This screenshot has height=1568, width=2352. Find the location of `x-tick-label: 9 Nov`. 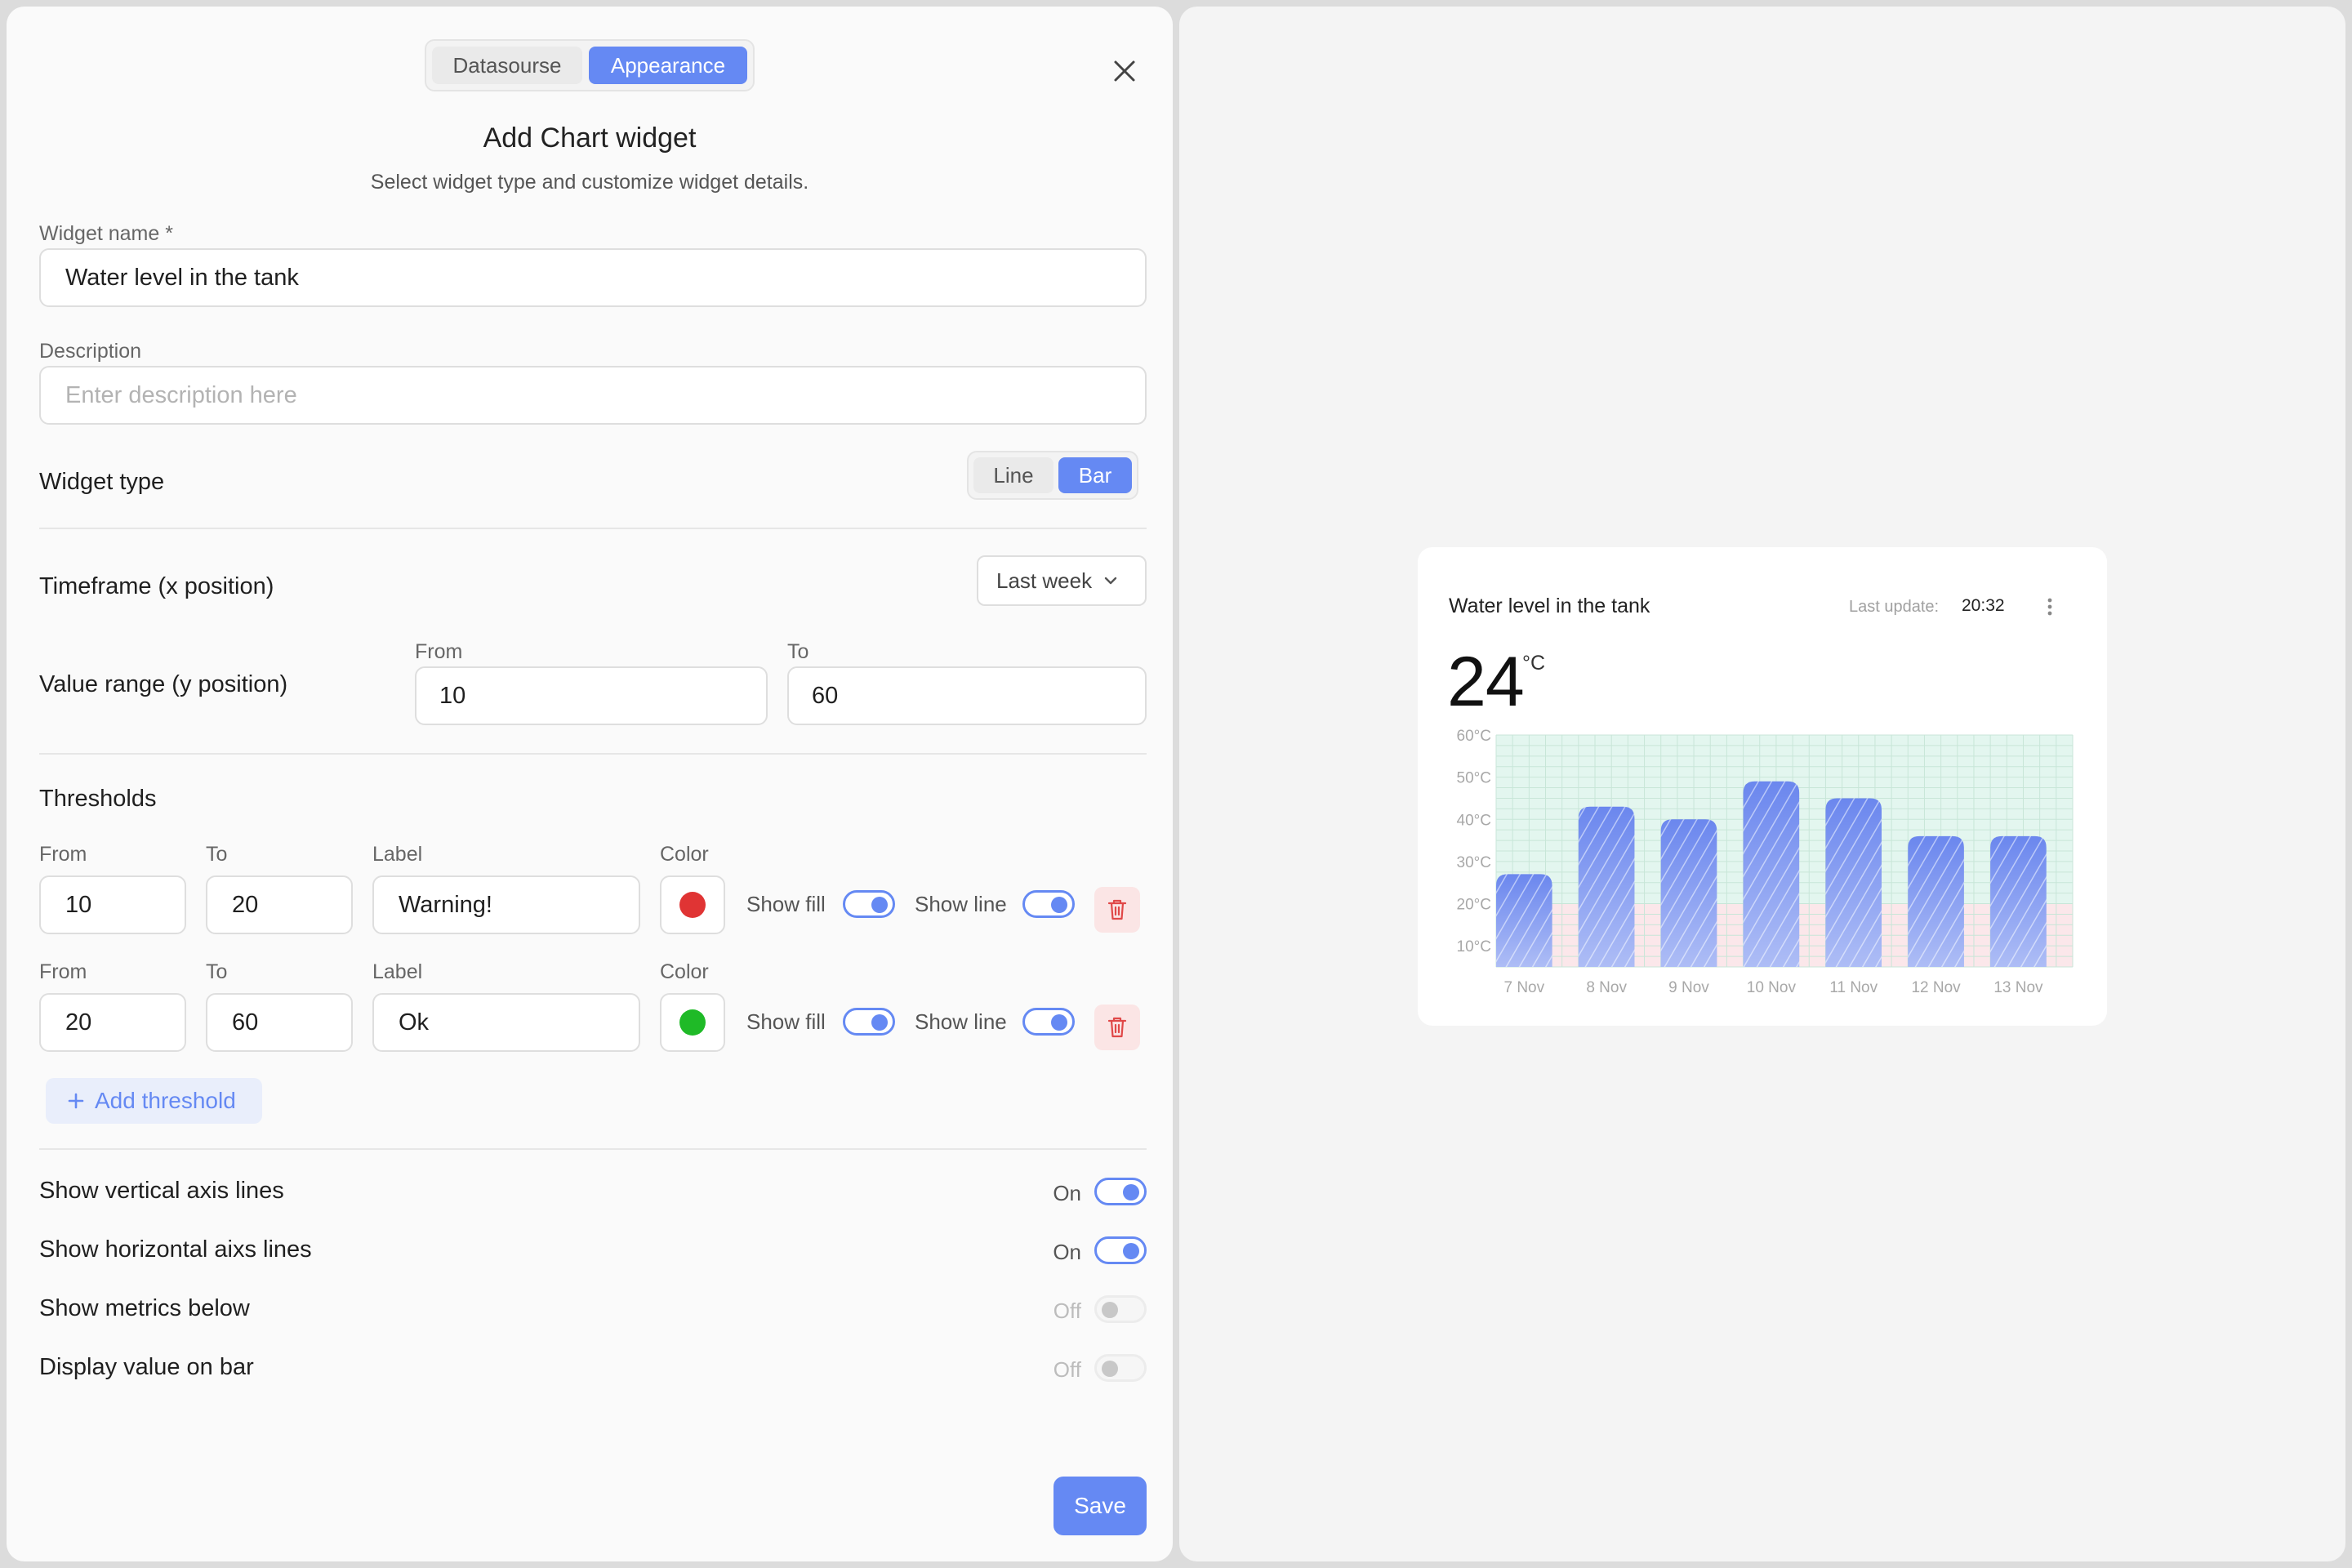

x-tick-label: 9 Nov is located at coordinates (1688, 987).